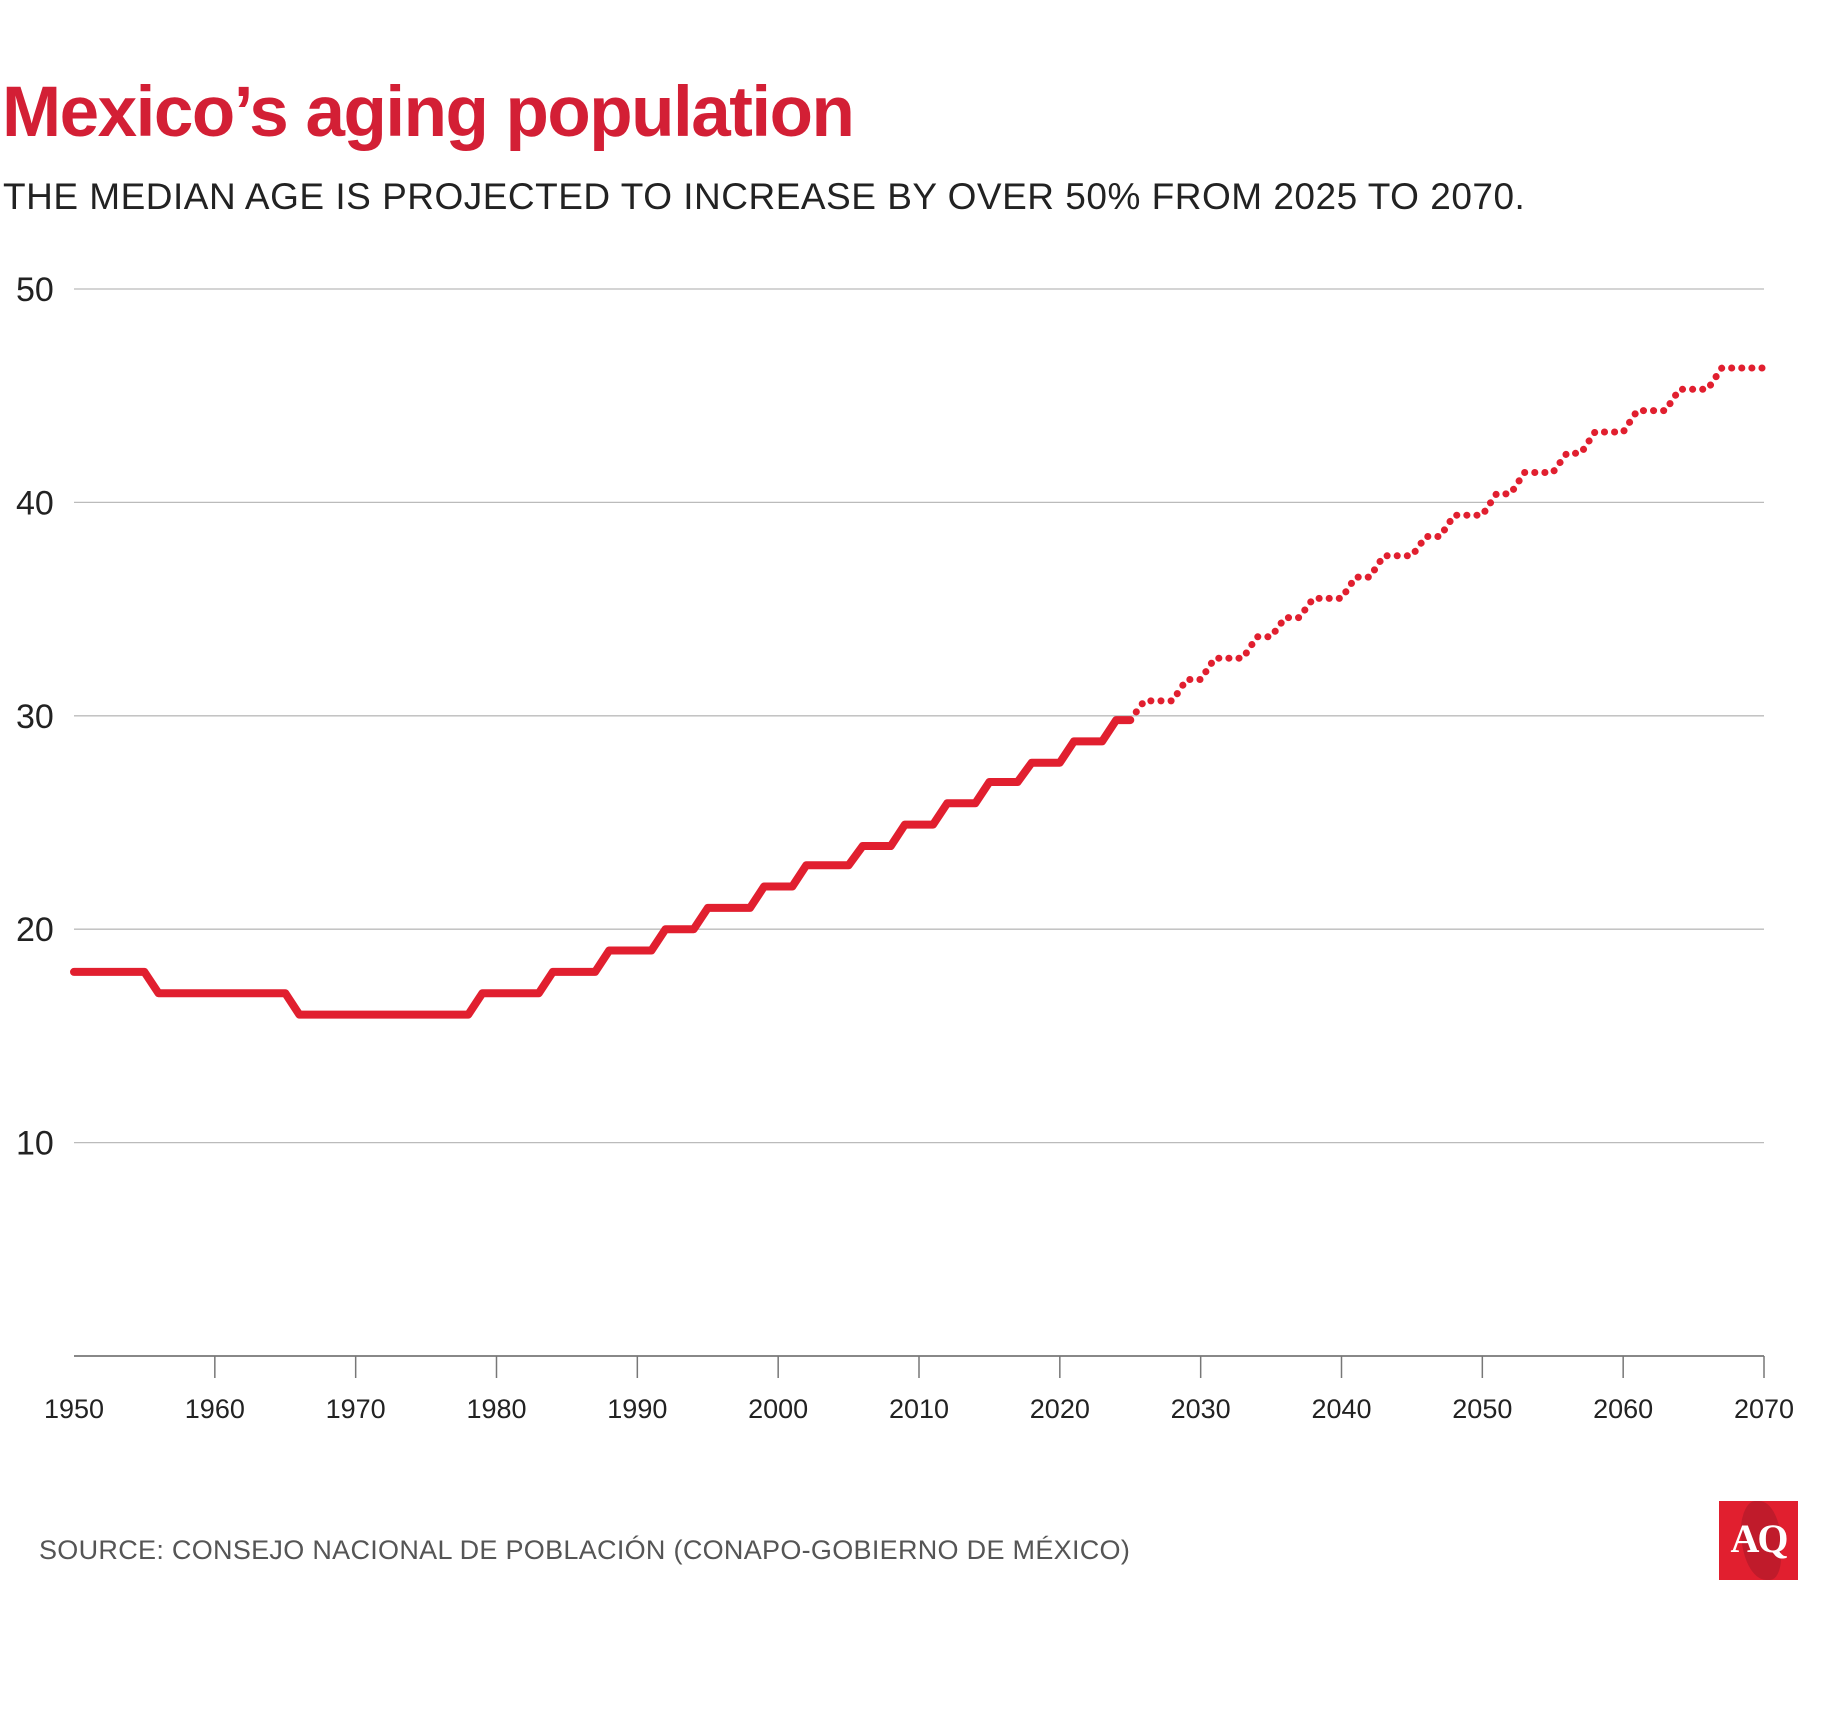  What do you see at coordinates (35, 1144) in the screenshot?
I see `y-tick-label: 10` at bounding box center [35, 1144].